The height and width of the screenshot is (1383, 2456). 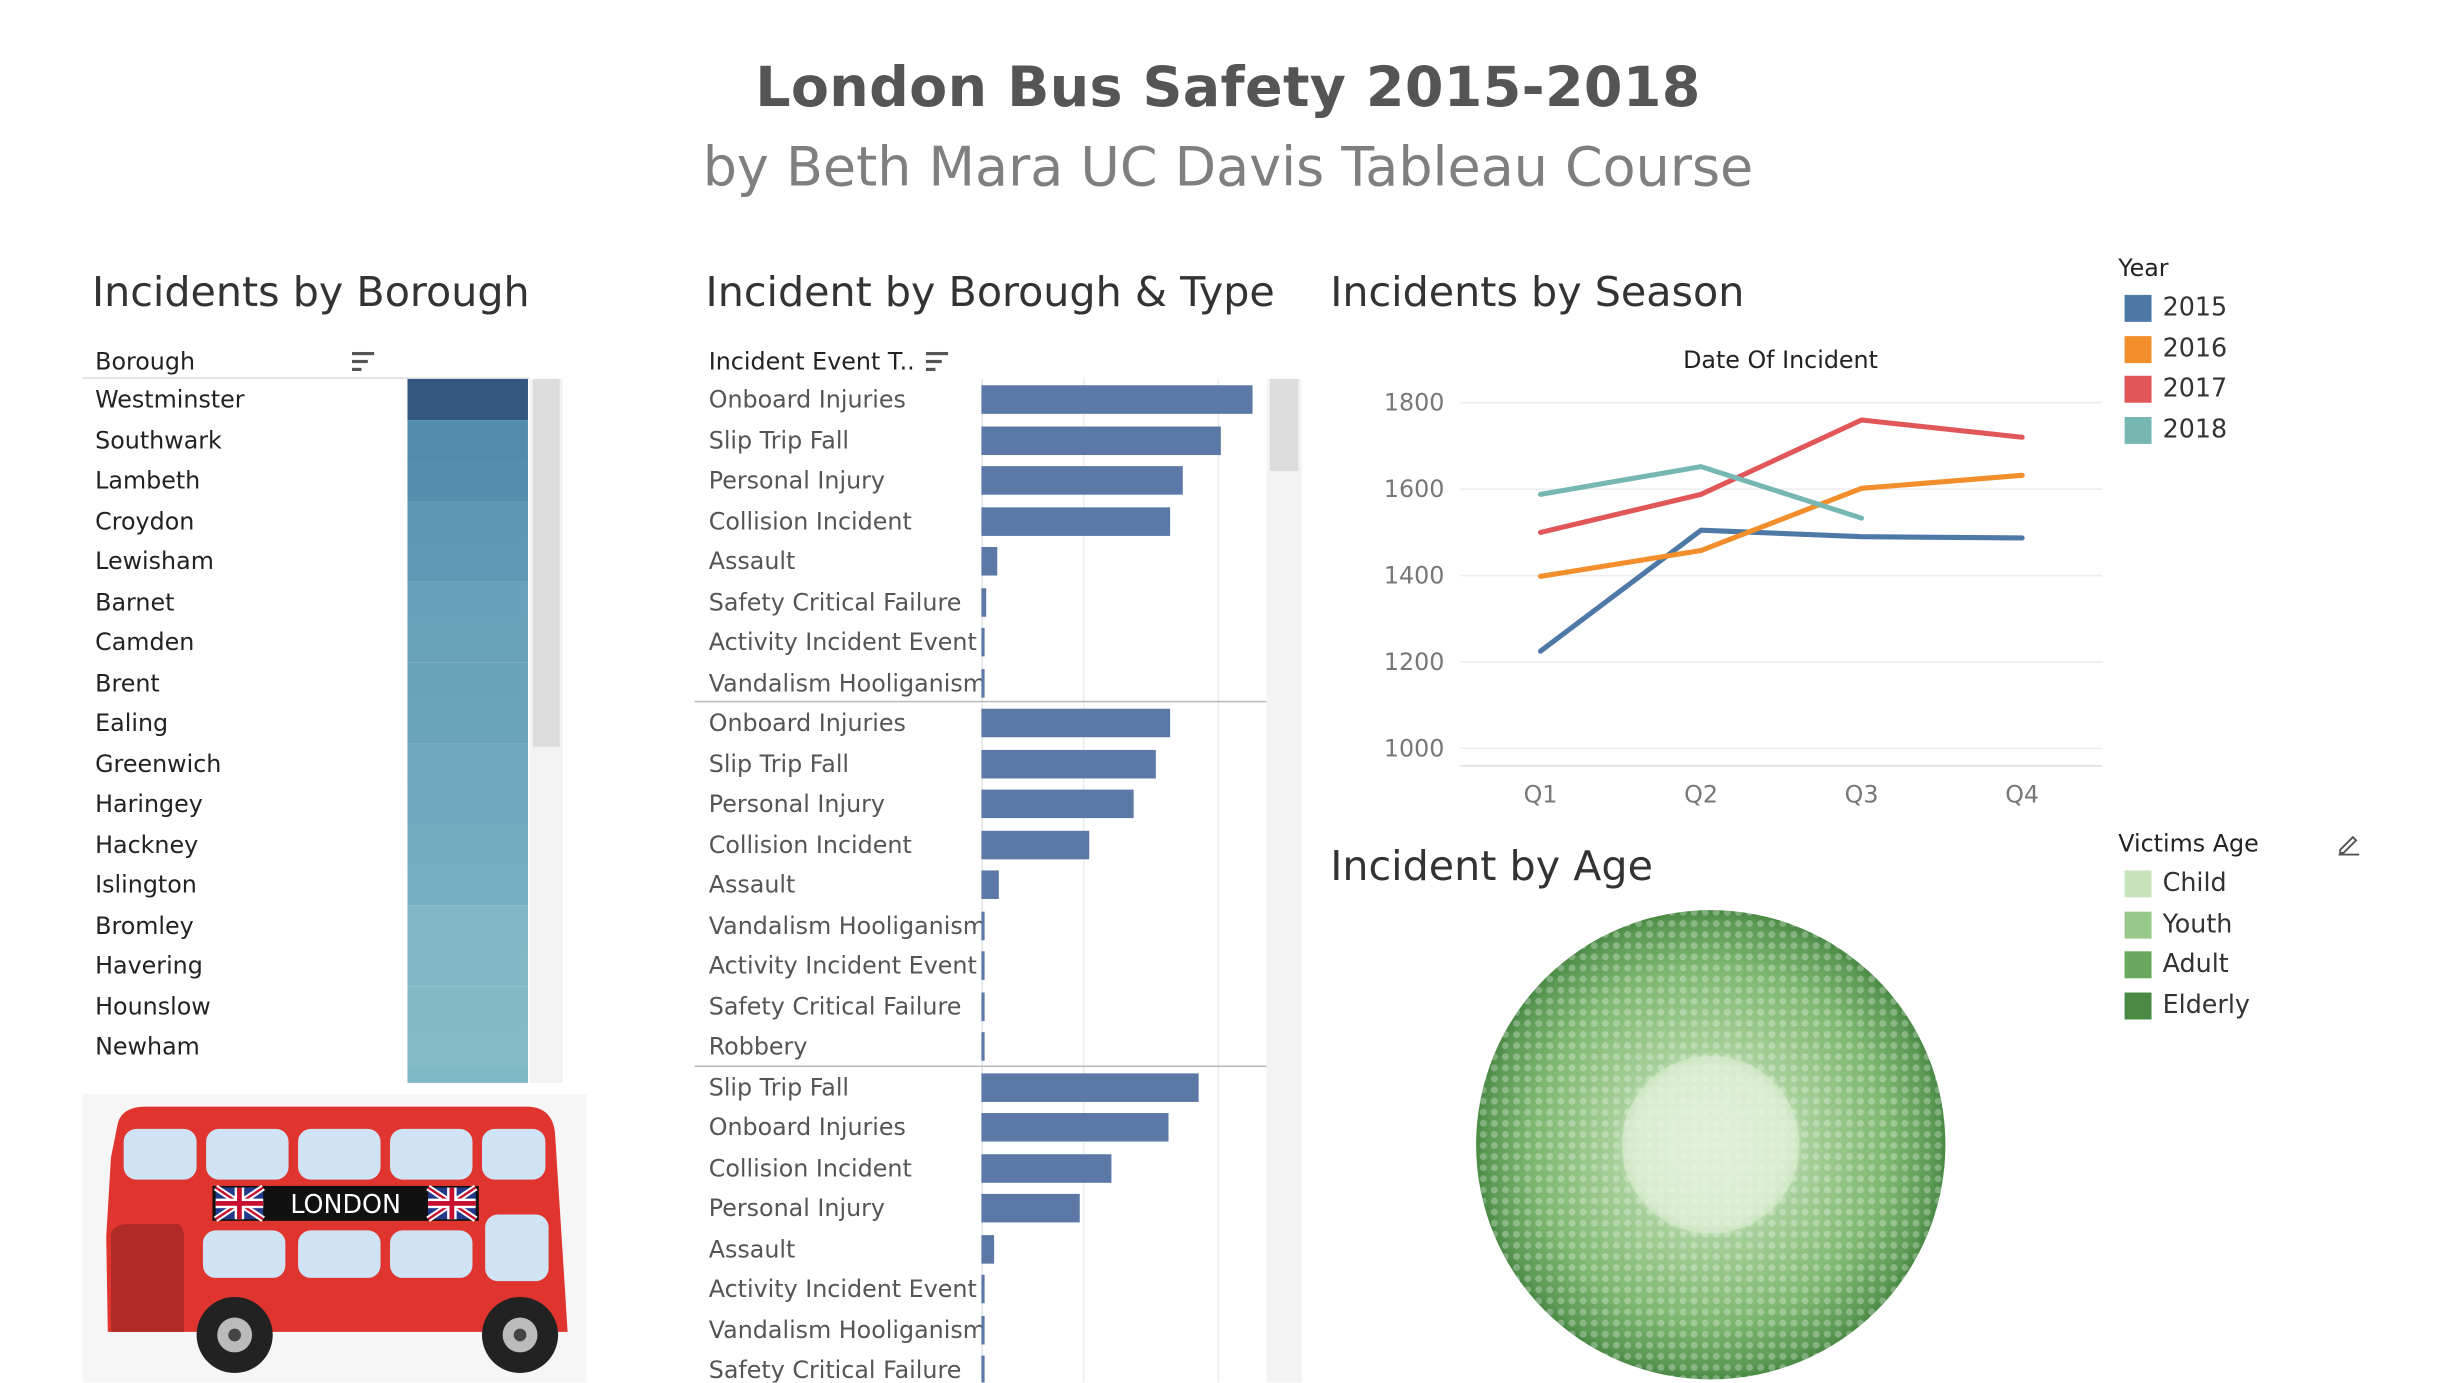 I want to click on type-scrollbar-thumb, so click(x=1284, y=424).